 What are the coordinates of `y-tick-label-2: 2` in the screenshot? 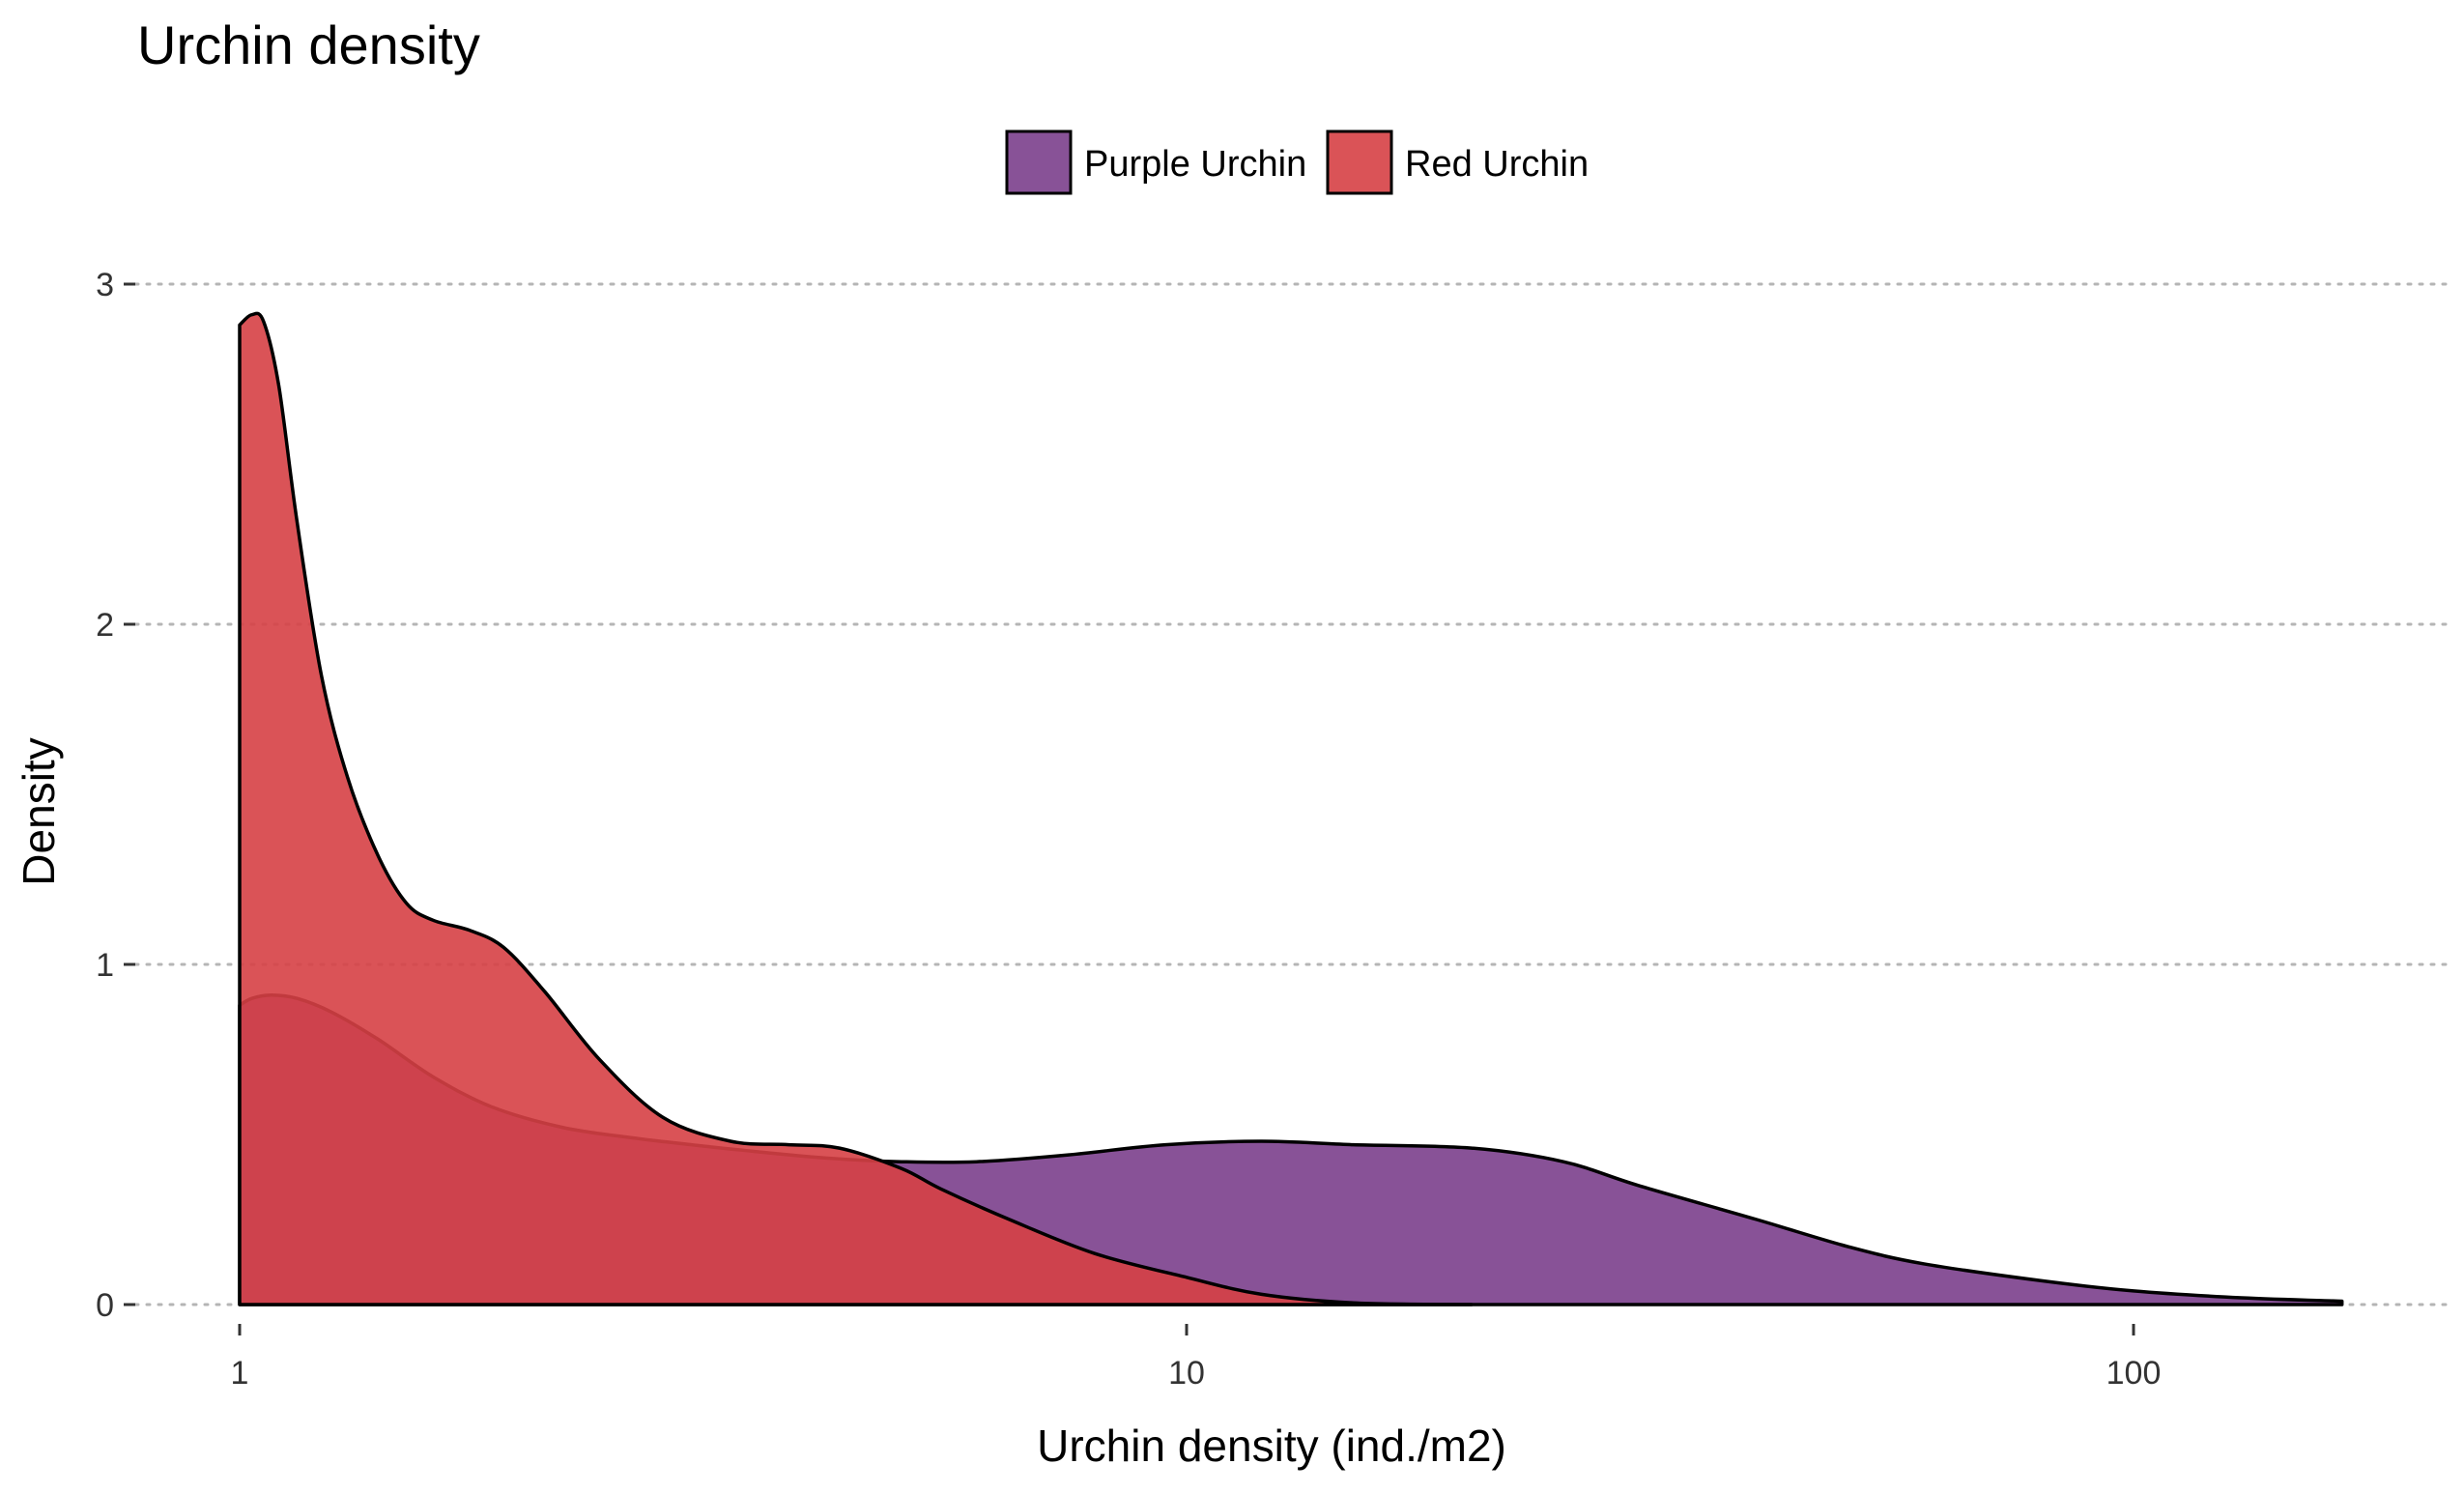 It's located at (105, 625).